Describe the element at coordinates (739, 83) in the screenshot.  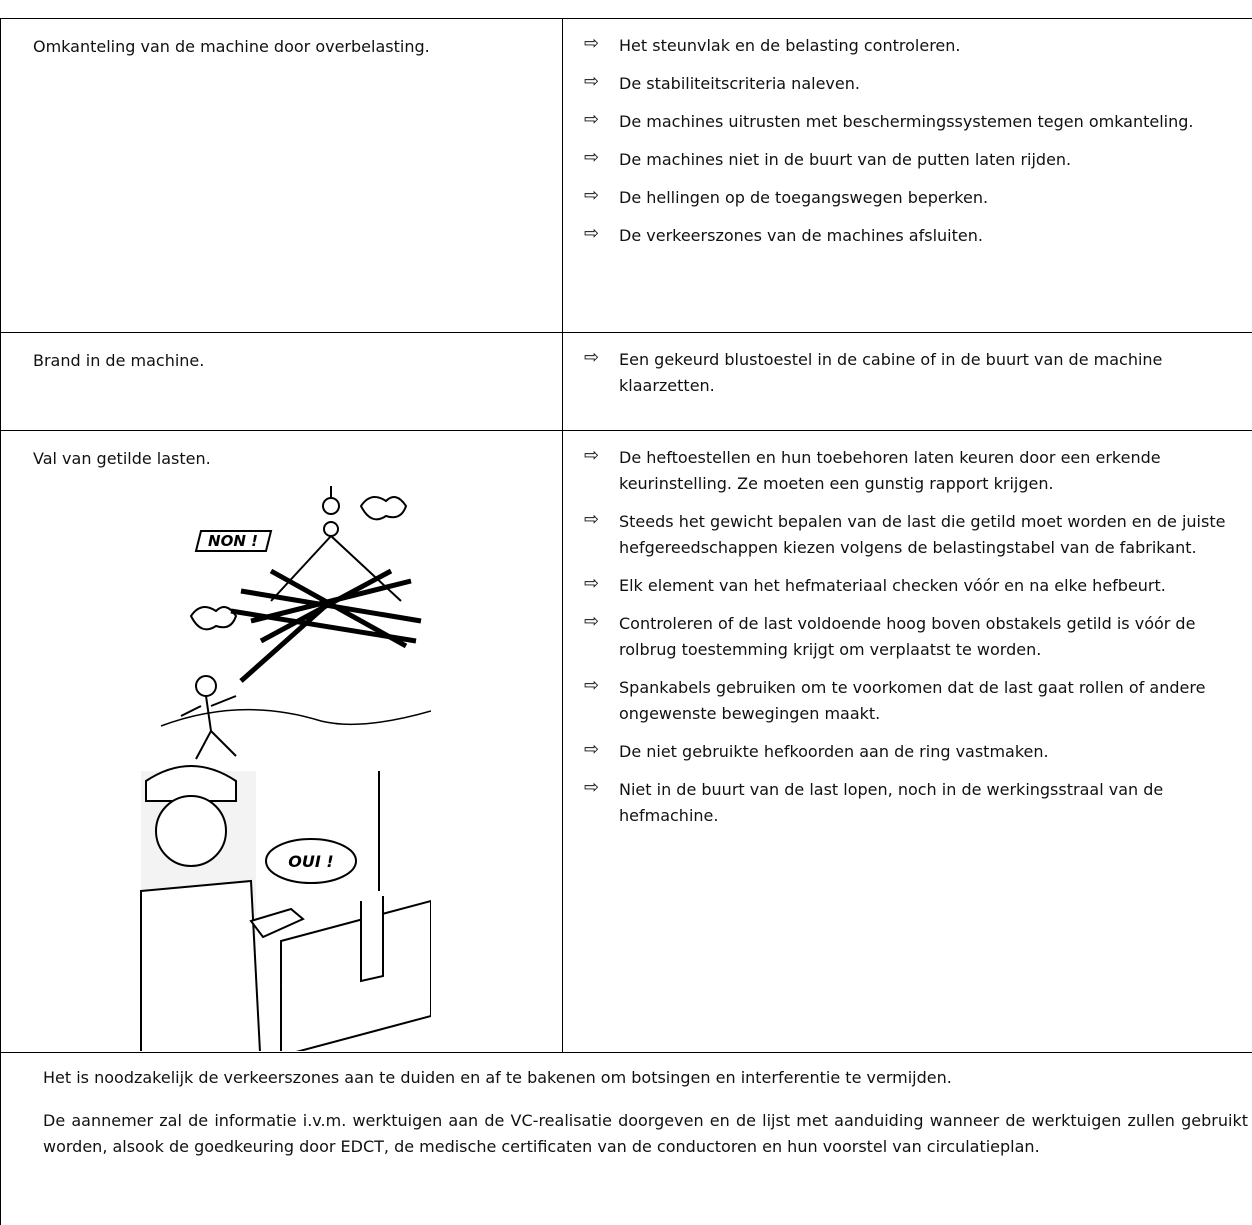
I see `measure-text: De stabiliteitscriteria naleven.` at that location.